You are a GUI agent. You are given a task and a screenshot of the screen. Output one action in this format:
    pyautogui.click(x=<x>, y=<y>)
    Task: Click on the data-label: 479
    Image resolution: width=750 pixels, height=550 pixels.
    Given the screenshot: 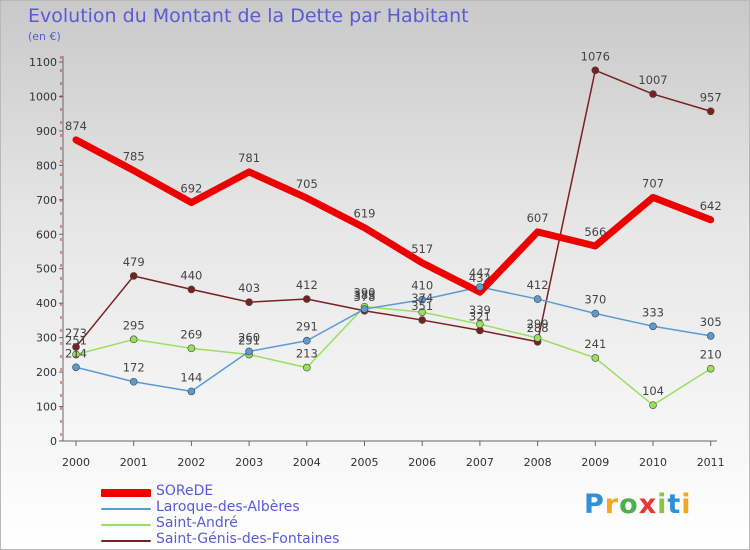 What is the action you would take?
    pyautogui.click(x=134, y=262)
    